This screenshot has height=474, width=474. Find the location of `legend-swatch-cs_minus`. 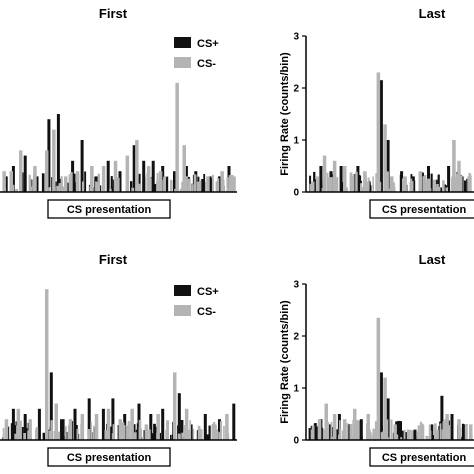

legend-swatch-cs_minus is located at coordinates (182, 310).